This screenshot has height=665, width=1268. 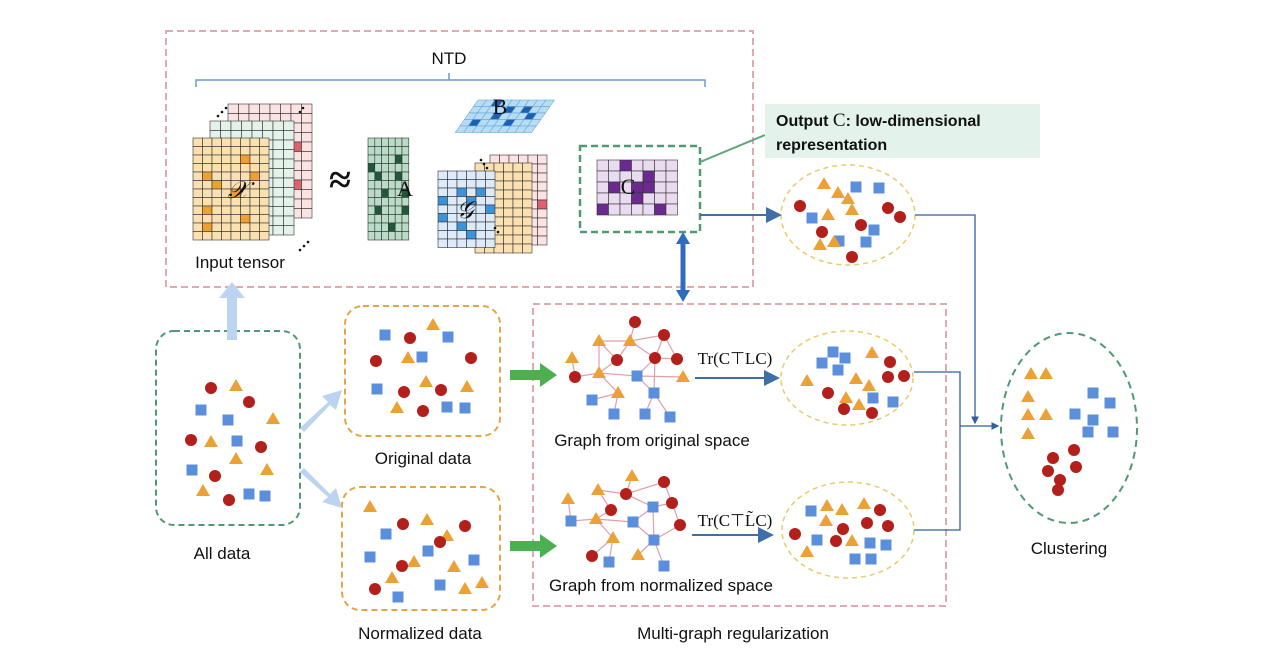 I want to click on all-data-to-ntd-arrow, so click(x=232, y=311).